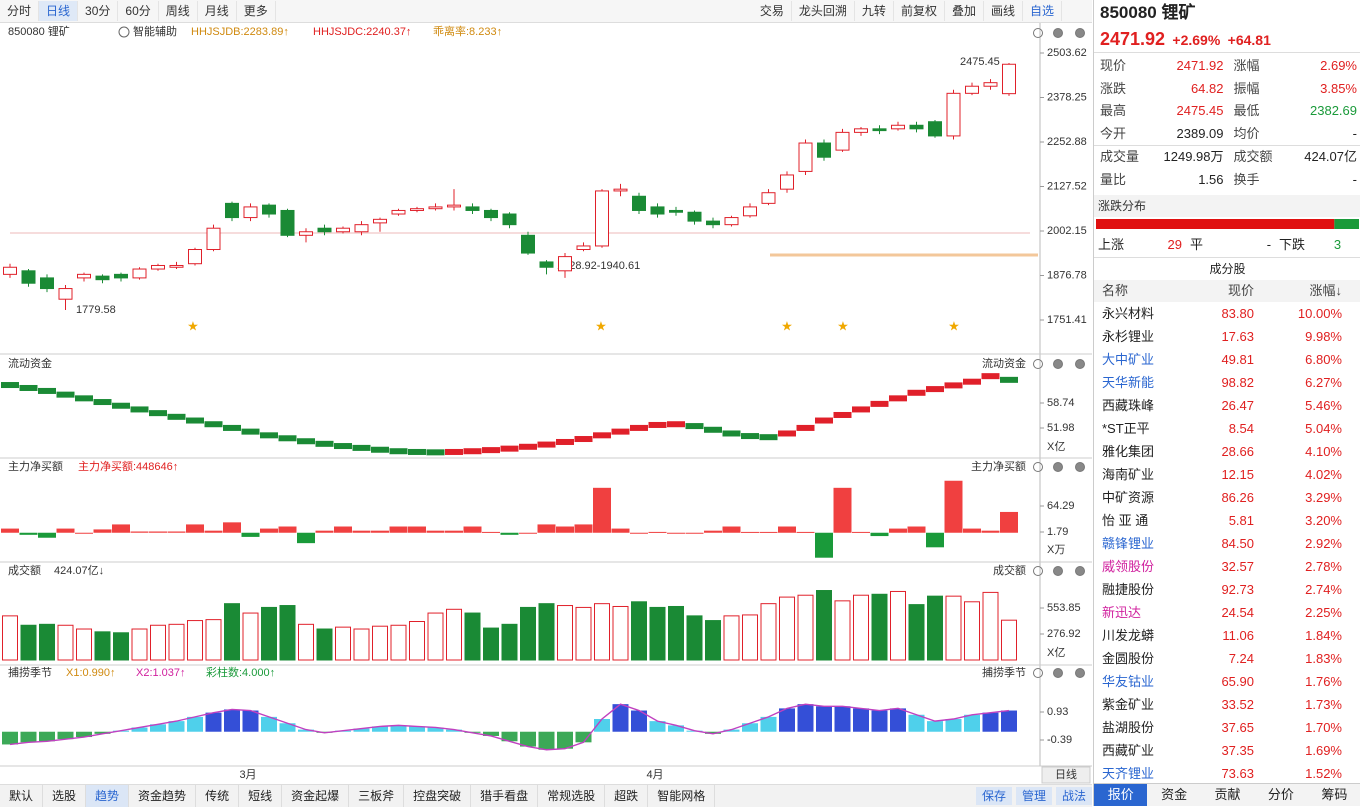 The image size is (1360, 807). I want to click on indicator: 乖离率:8.233↑, so click(467, 31).